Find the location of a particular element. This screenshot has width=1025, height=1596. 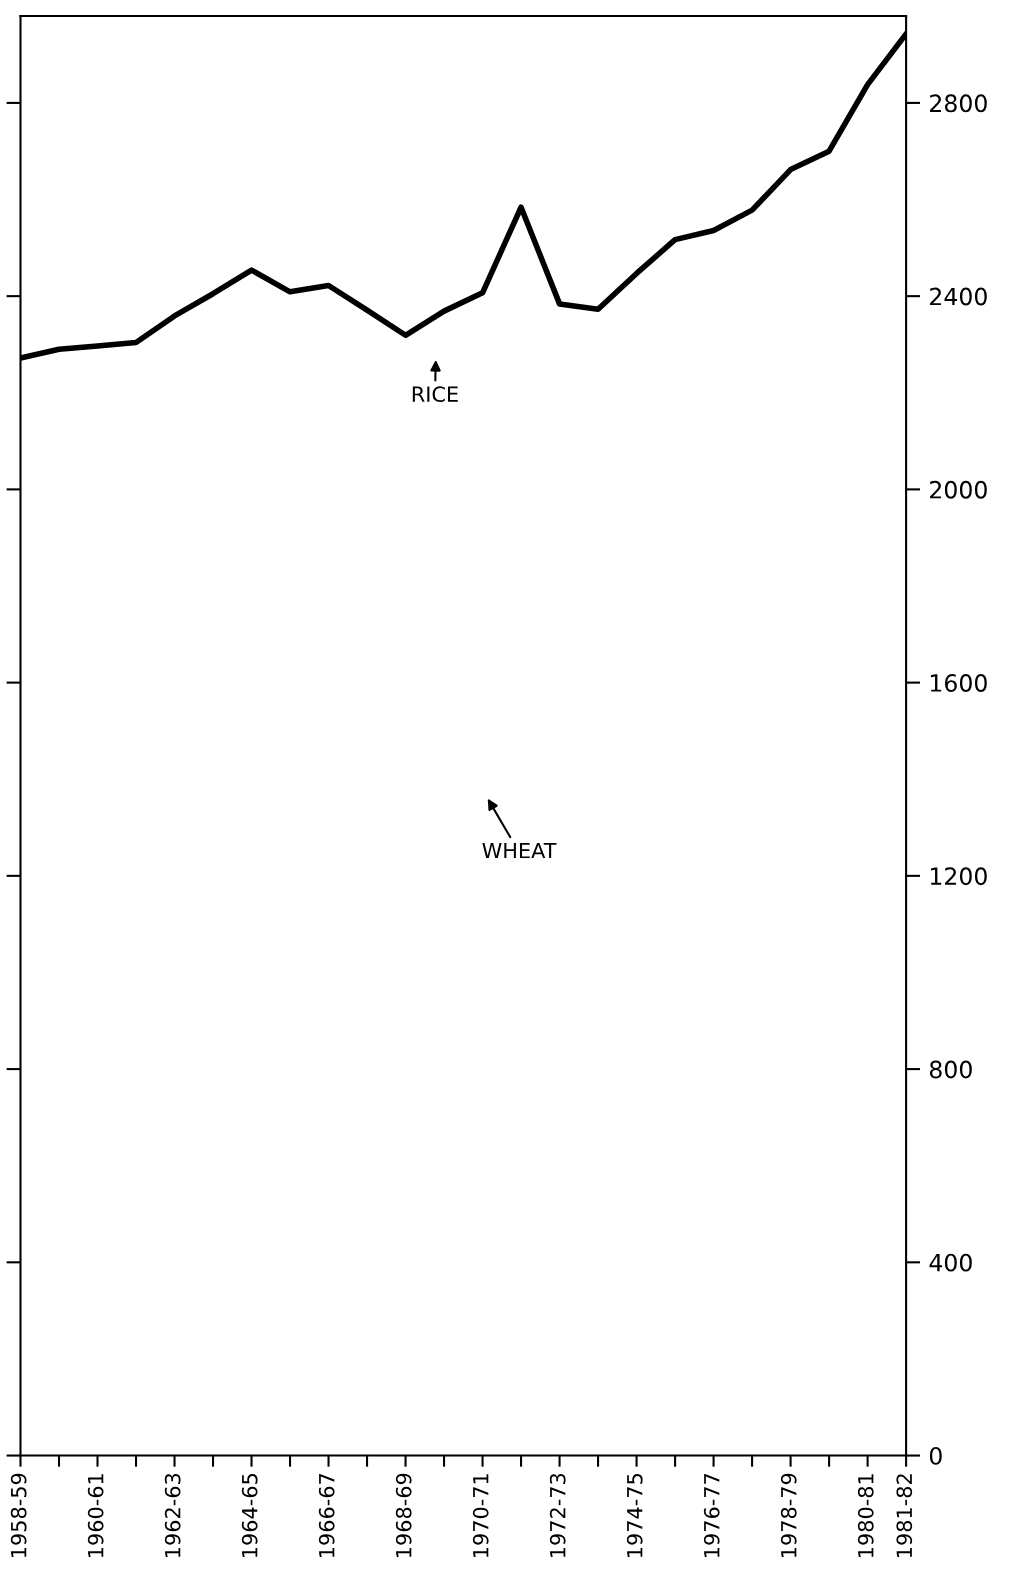

x-tick-label: 1976-77 is located at coordinates (711, 1515).